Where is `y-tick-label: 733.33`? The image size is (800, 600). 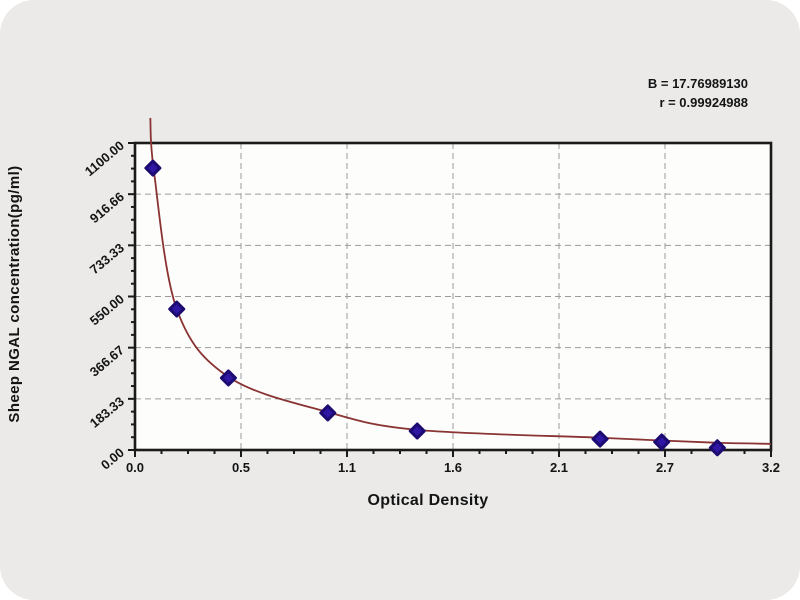 y-tick-label: 733.33 is located at coordinates (107, 258).